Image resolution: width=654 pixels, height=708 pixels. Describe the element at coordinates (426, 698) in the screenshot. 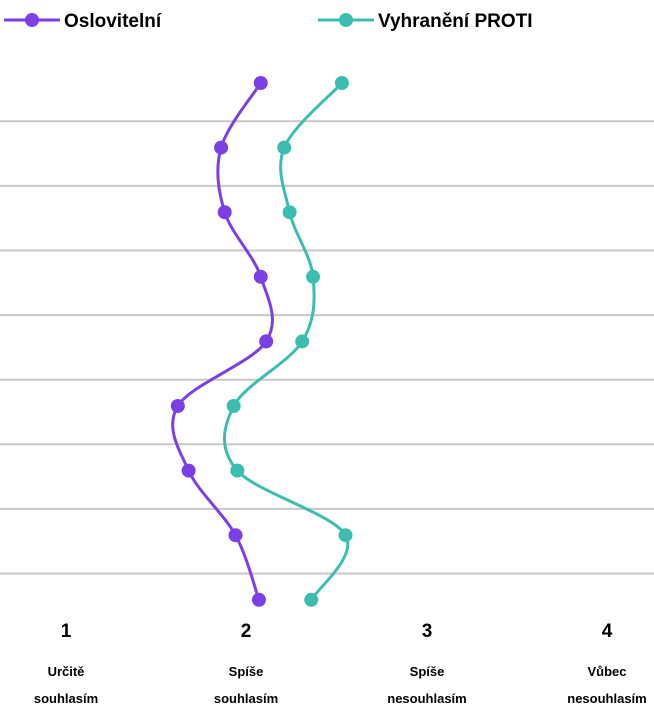

I see `x-tick-label-line2-3: nesouhlasím` at that location.